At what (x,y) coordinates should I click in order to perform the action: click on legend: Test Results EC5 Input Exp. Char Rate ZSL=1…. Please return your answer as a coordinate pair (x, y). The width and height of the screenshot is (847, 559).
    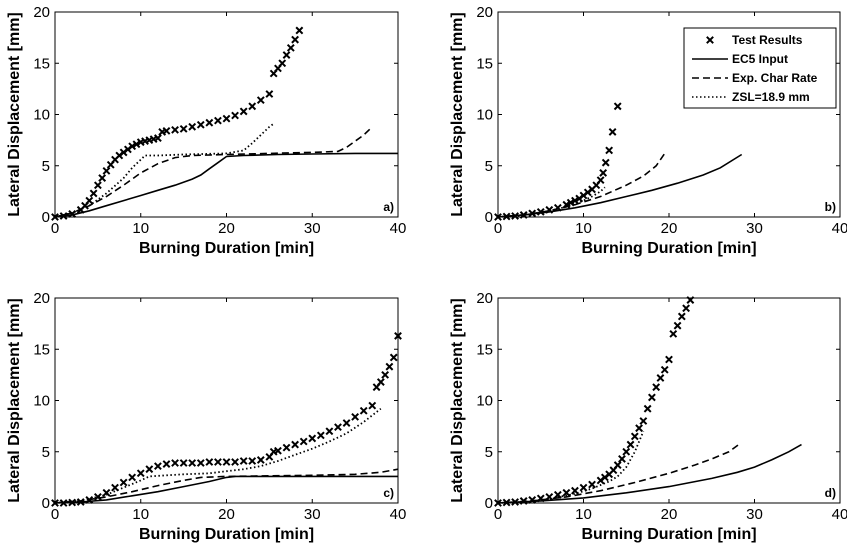
    Looking at the image, I should click on (760, 68).